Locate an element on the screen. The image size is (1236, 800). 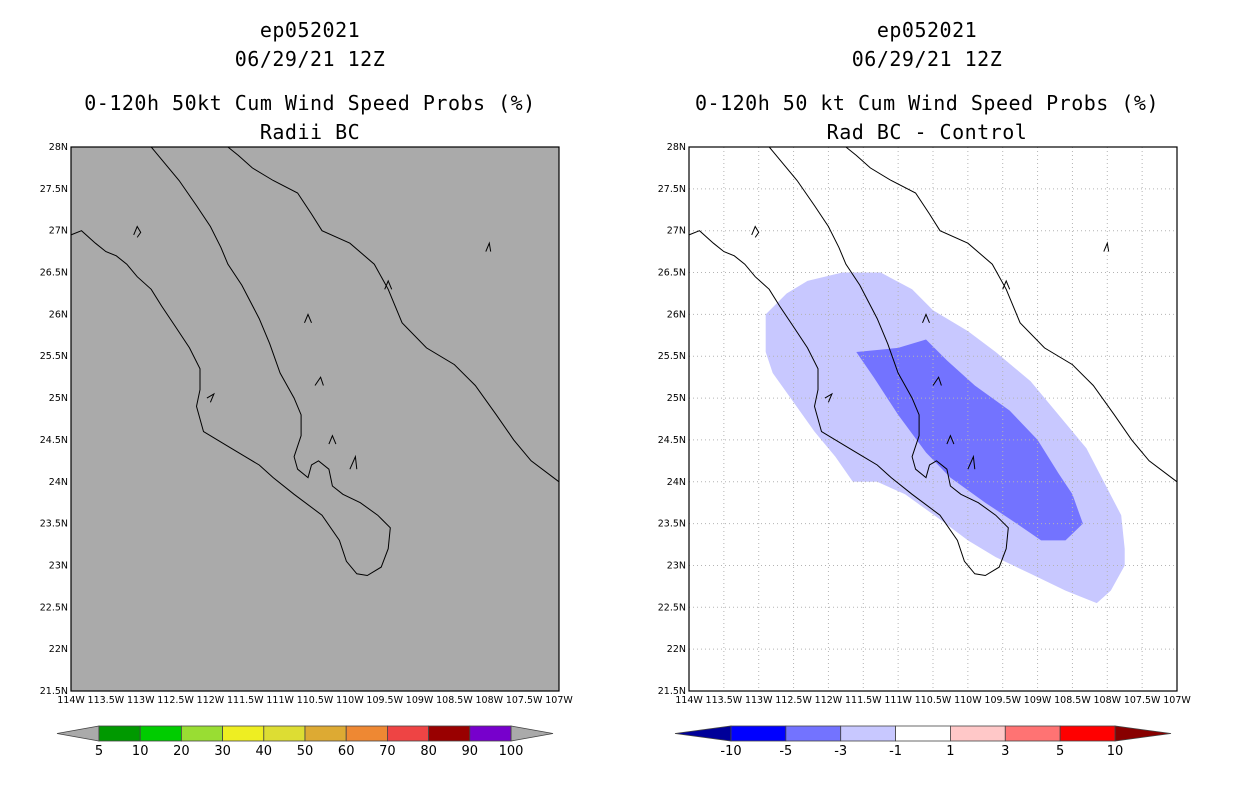
colorbar-label: 40 is located at coordinates (264, 751).